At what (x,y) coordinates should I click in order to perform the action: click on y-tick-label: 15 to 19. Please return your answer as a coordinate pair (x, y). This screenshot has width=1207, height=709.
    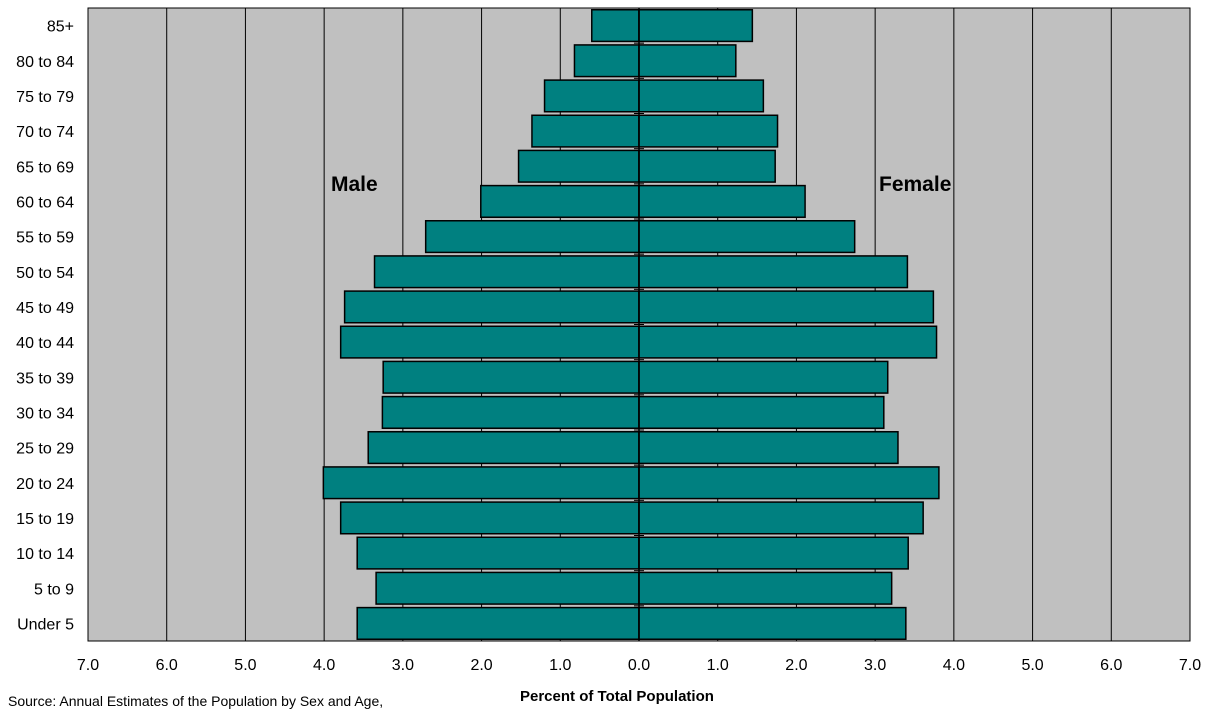
    Looking at the image, I should click on (45, 519).